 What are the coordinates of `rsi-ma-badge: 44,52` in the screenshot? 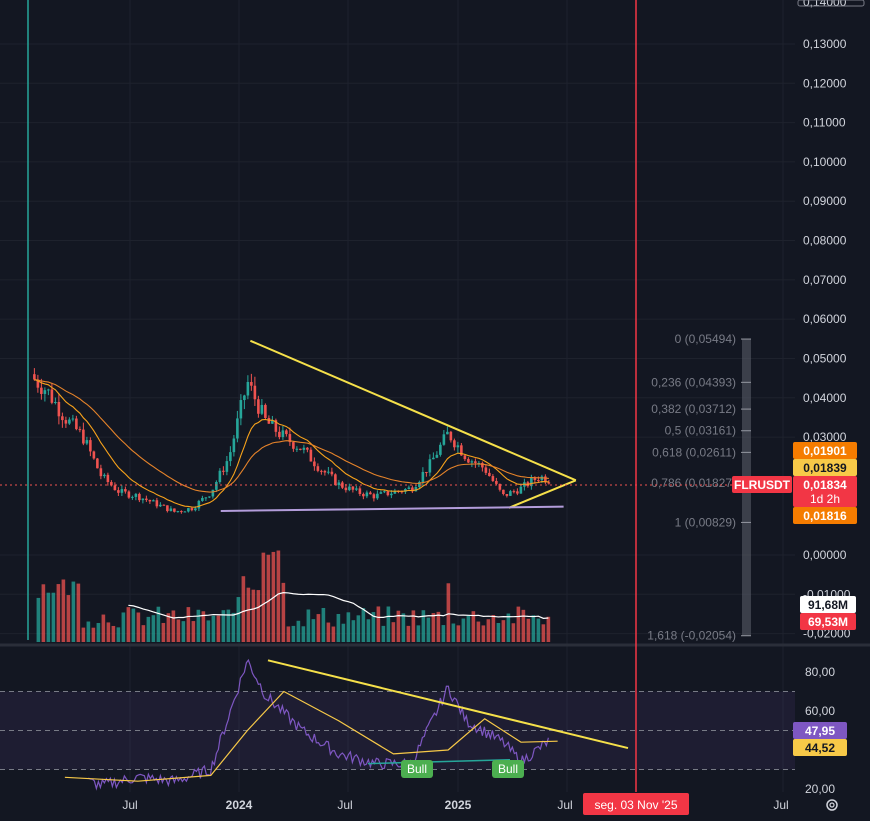 It's located at (820, 747).